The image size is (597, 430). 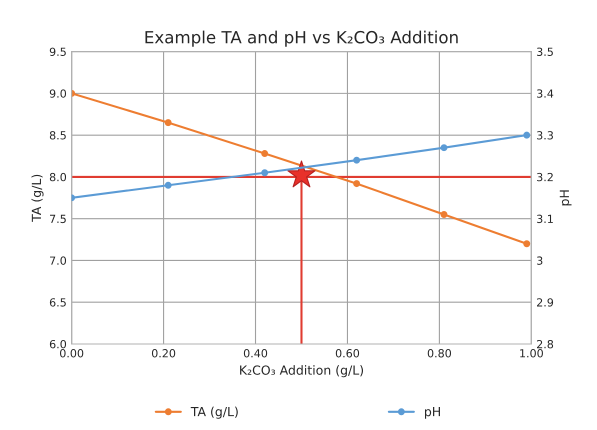 What do you see at coordinates (348, 353) in the screenshot?
I see `x-tick-label: 0.60` at bounding box center [348, 353].